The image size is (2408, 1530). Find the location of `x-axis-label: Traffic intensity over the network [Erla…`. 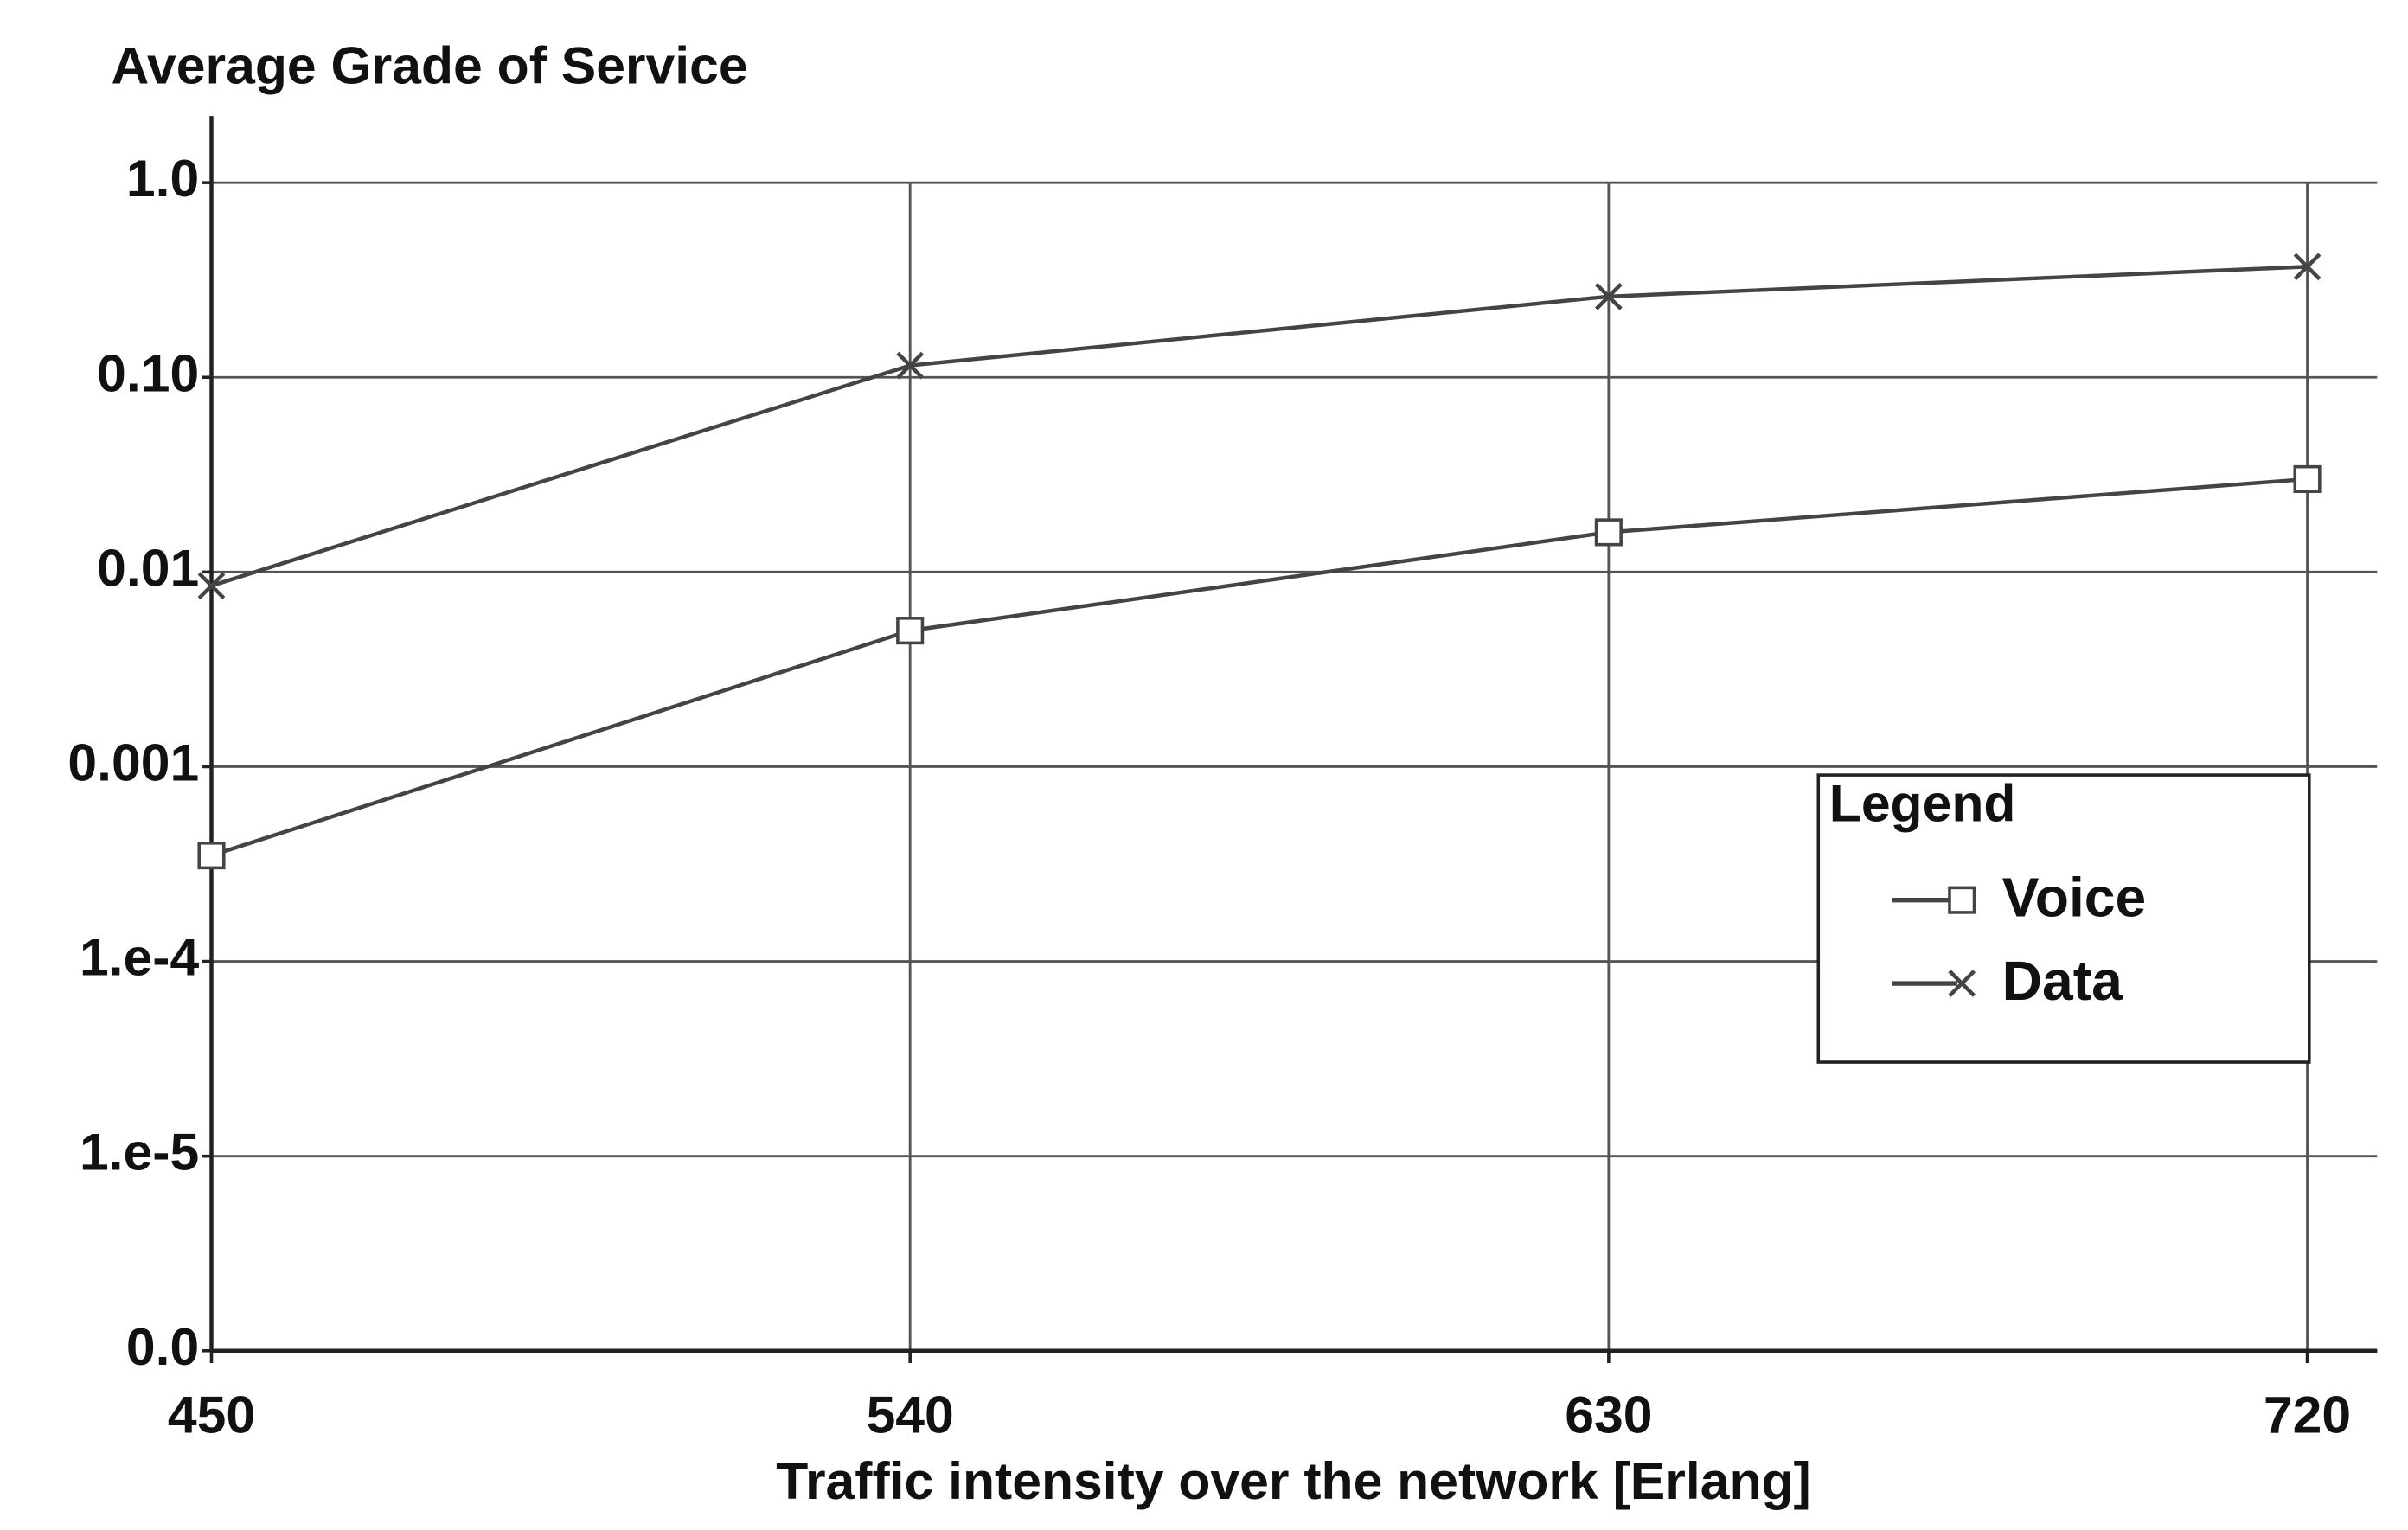

x-axis-label: Traffic intensity over the network [Erla… is located at coordinates (1293, 1480).